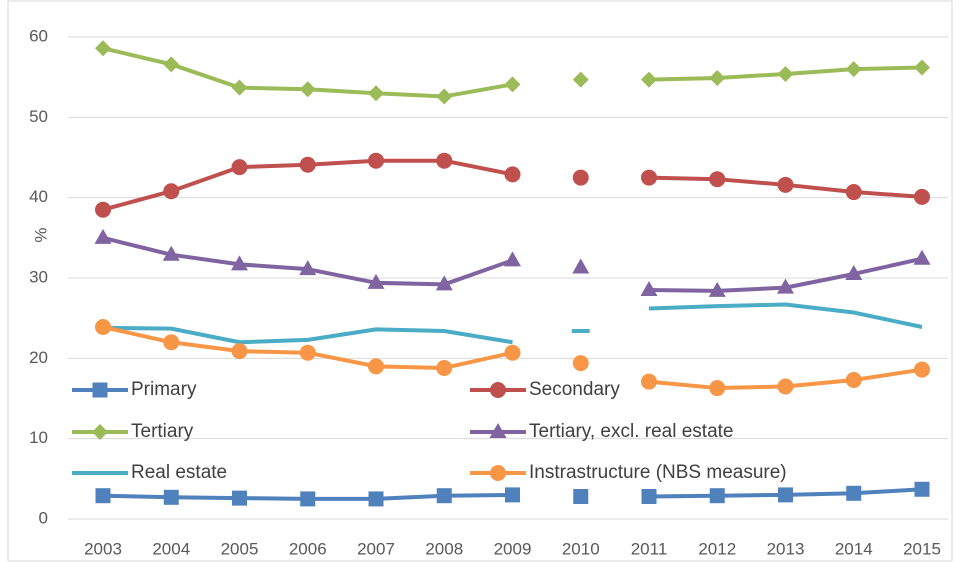 Image resolution: width=960 pixels, height=562 pixels. I want to click on x-tick-label: 2007, so click(376, 548).